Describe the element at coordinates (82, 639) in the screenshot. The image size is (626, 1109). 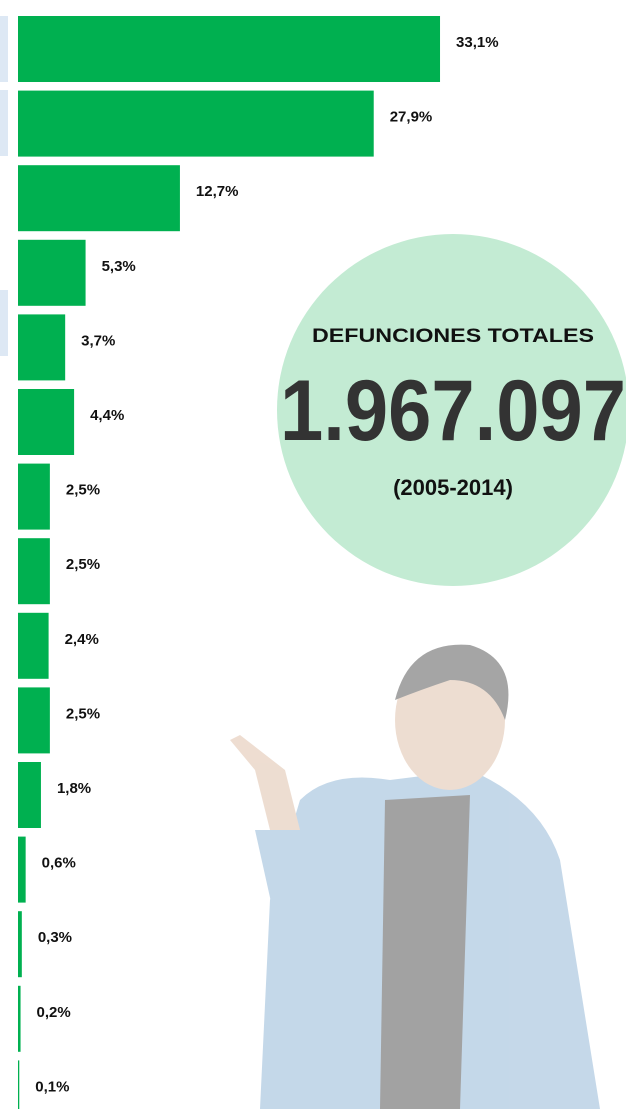
I see `value-label: 2,4%` at that location.